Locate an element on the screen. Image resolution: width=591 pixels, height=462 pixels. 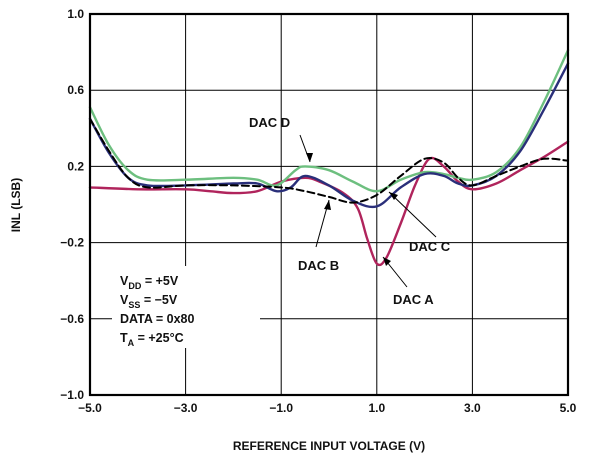
y-tick-labels: 1.0 0.6 0.2 −0.2 −0.6 −1.0 is located at coordinates (72, 204).